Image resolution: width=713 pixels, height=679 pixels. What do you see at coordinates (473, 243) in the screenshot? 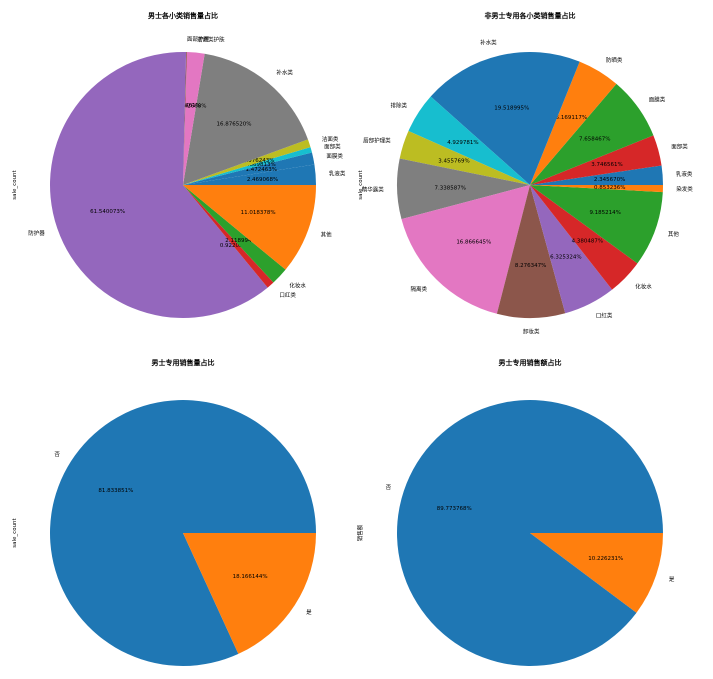
I see `slice-percent-label: 16.866645%` at bounding box center [473, 243].